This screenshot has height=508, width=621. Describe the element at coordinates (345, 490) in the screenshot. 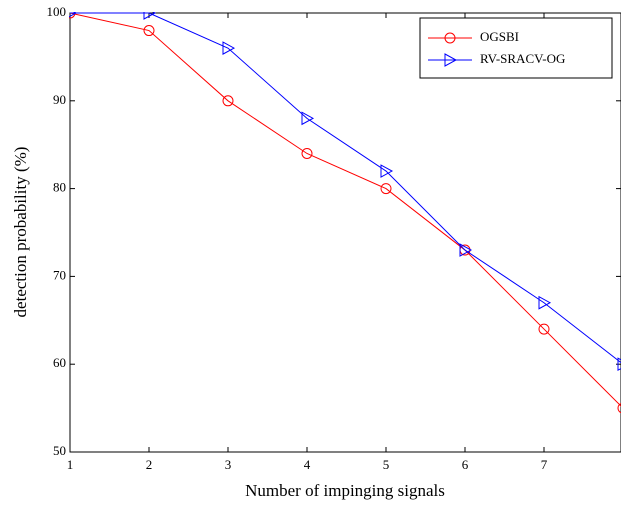

I see `x-axis-label: Number of impinging signals` at that location.